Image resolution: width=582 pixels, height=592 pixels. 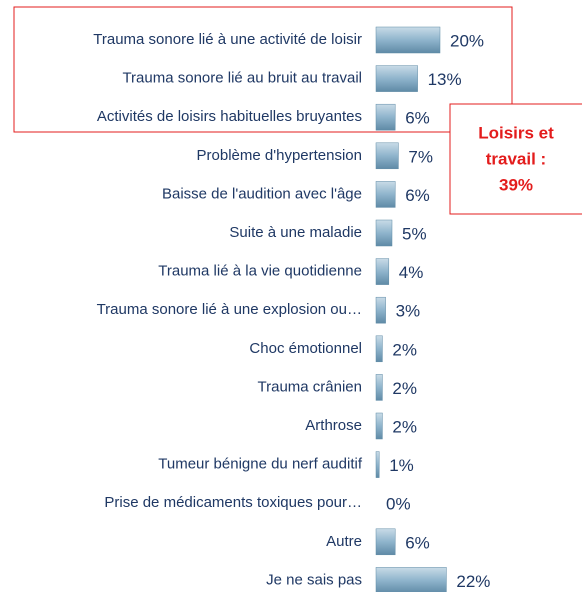 What do you see at coordinates (314, 579) in the screenshot?
I see `category-label: Je ne sais pas` at bounding box center [314, 579].